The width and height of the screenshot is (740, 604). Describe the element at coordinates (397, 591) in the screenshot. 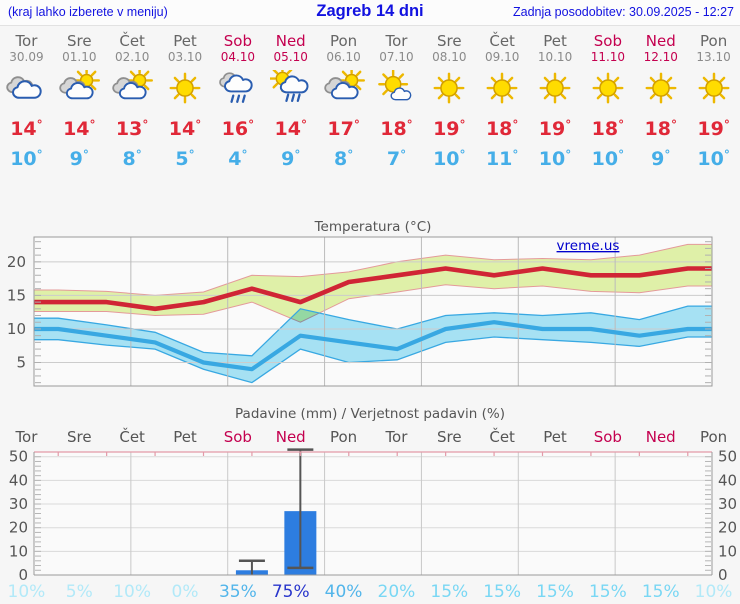

I see `precip-probability: 20%` at that location.